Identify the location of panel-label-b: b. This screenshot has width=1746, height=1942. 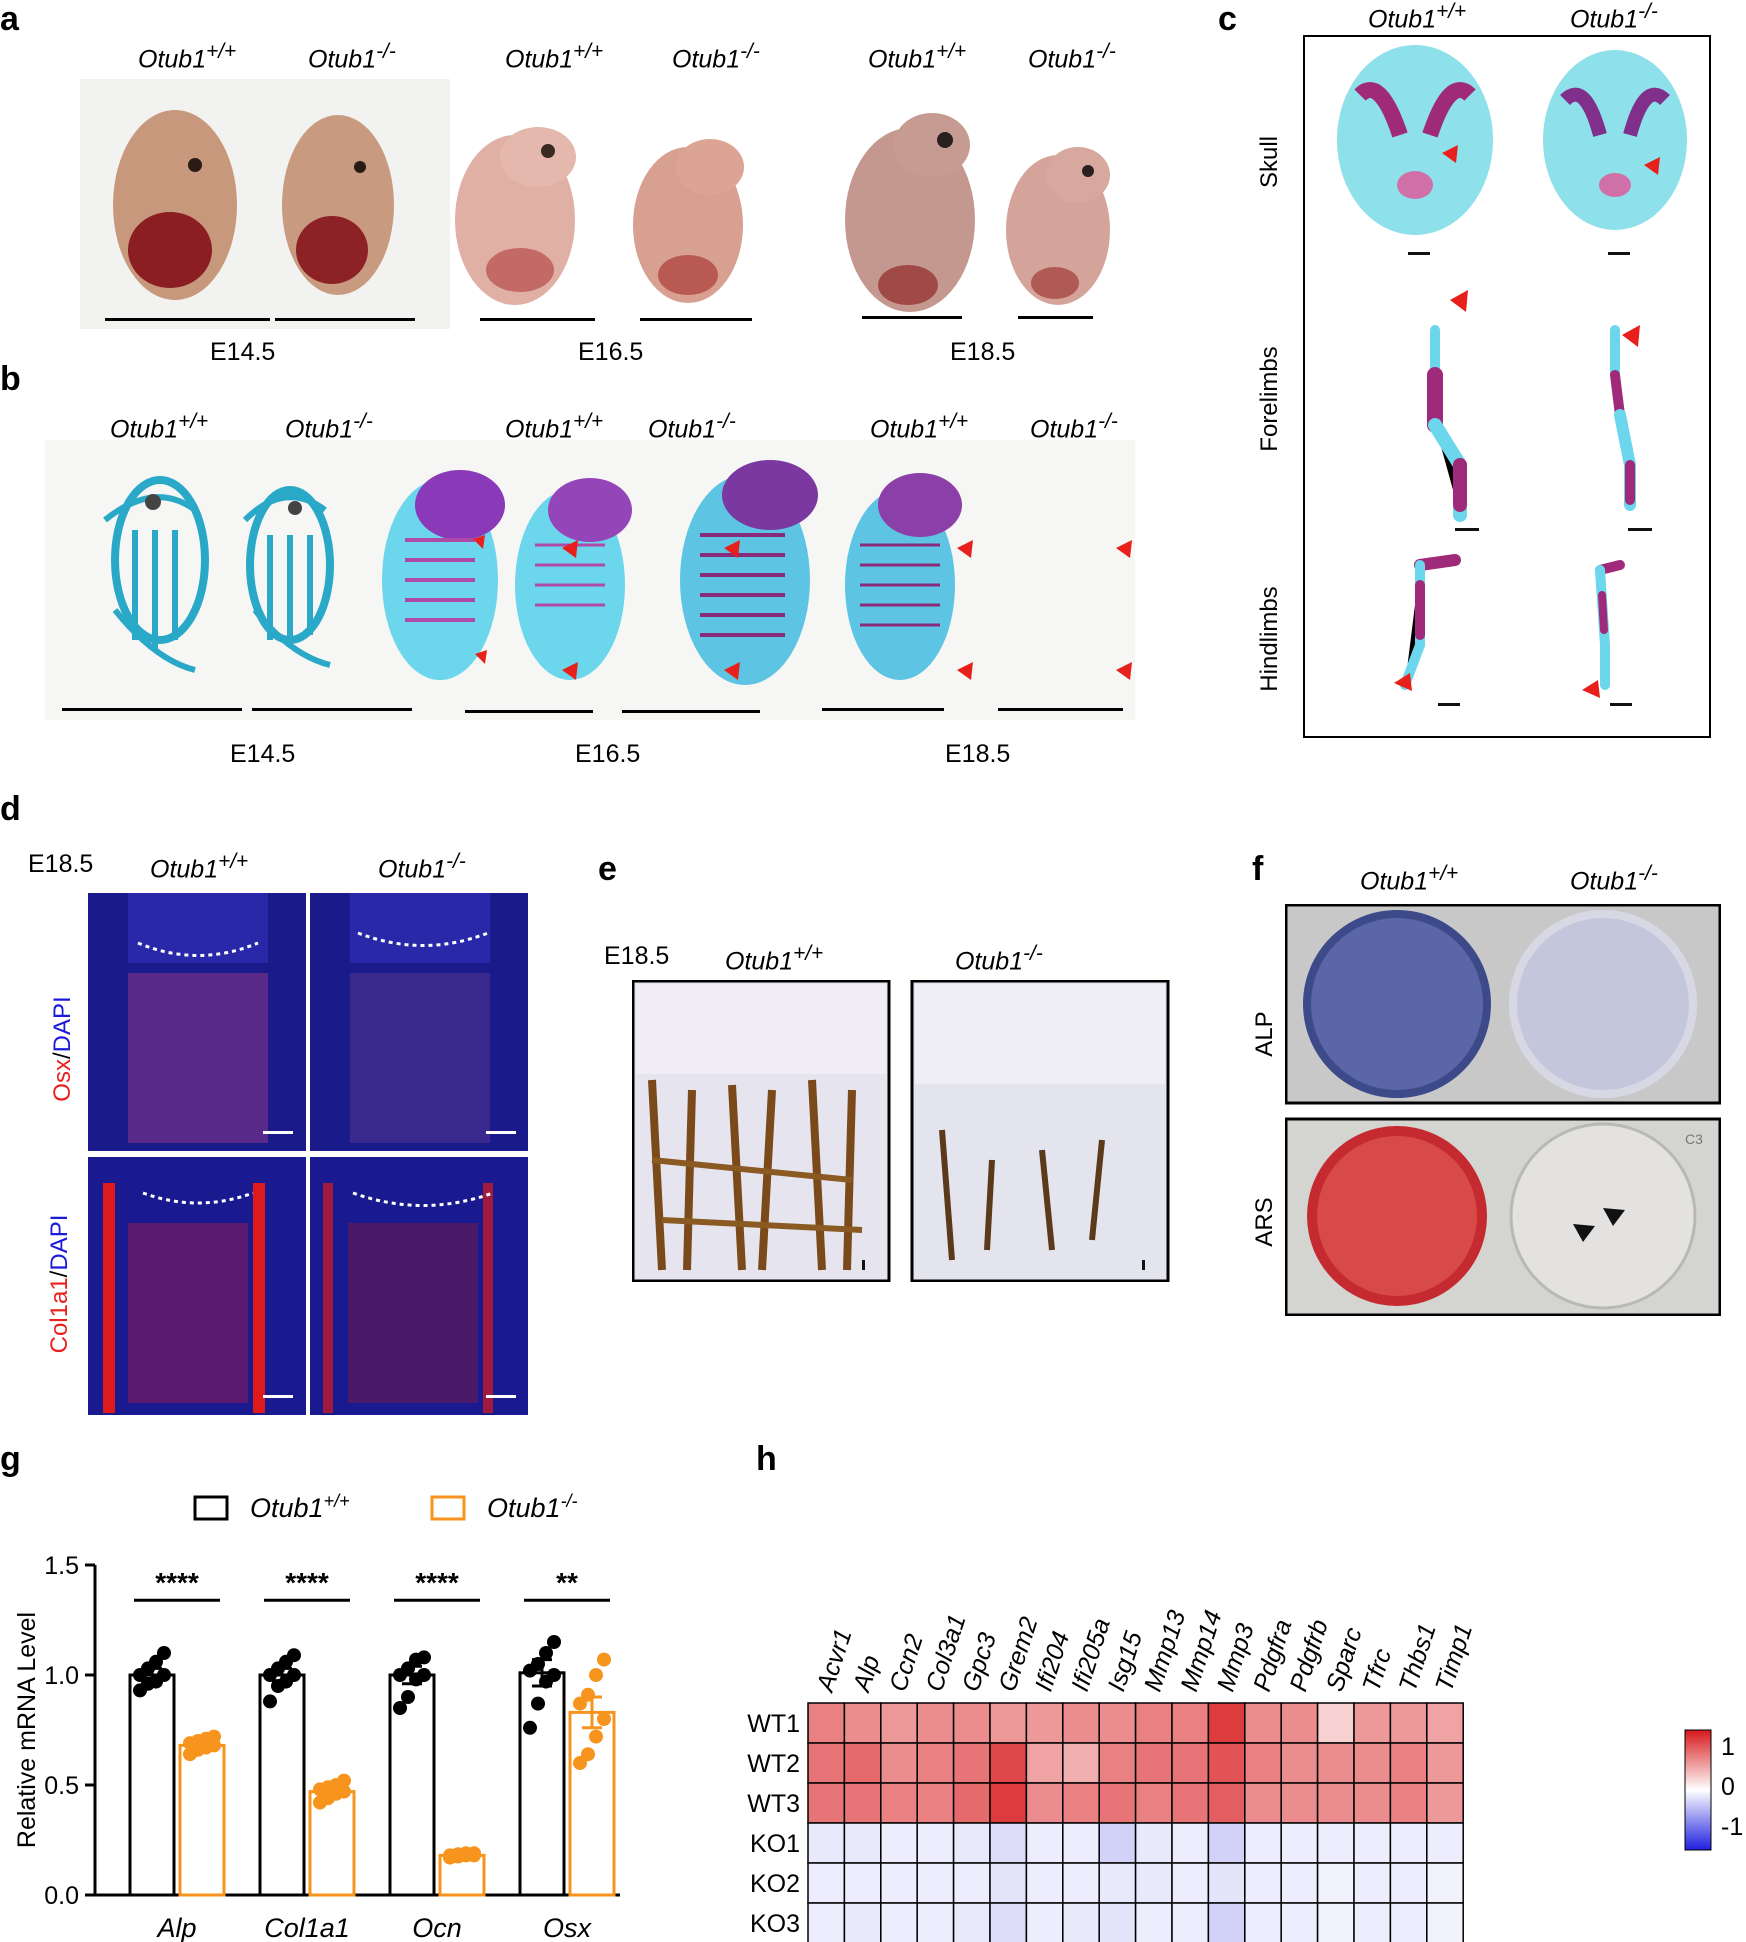
(10, 379).